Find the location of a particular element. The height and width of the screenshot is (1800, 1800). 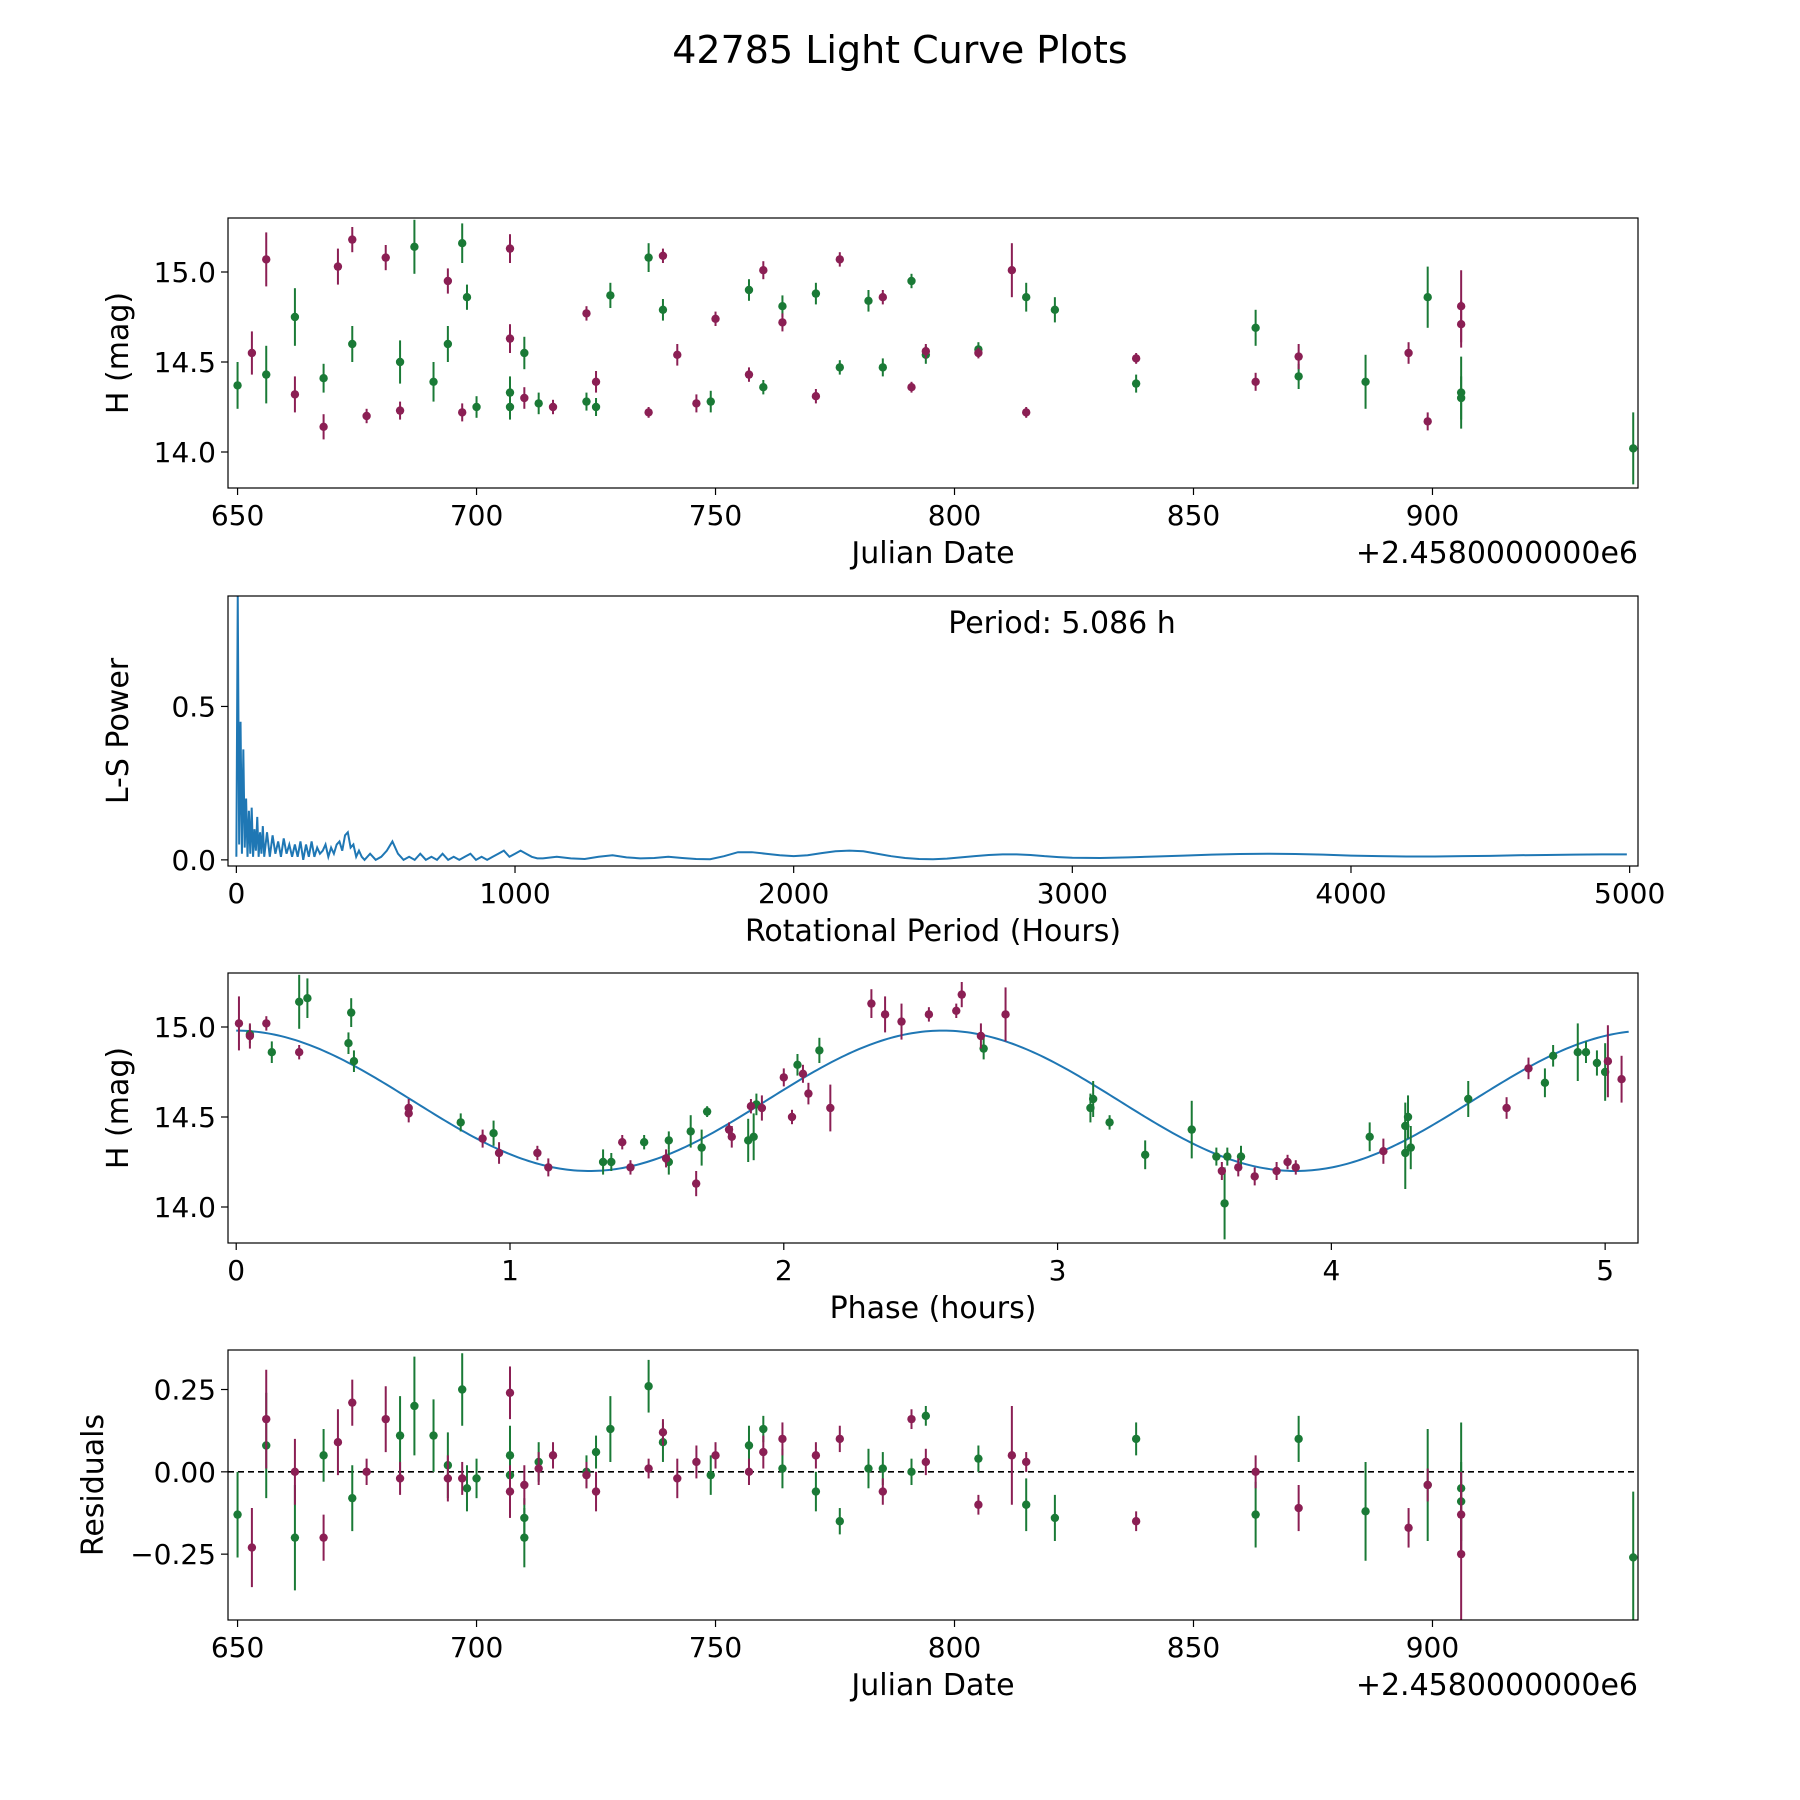

residuals-ytick-label: 0.25 is located at coordinates (185, 1390).